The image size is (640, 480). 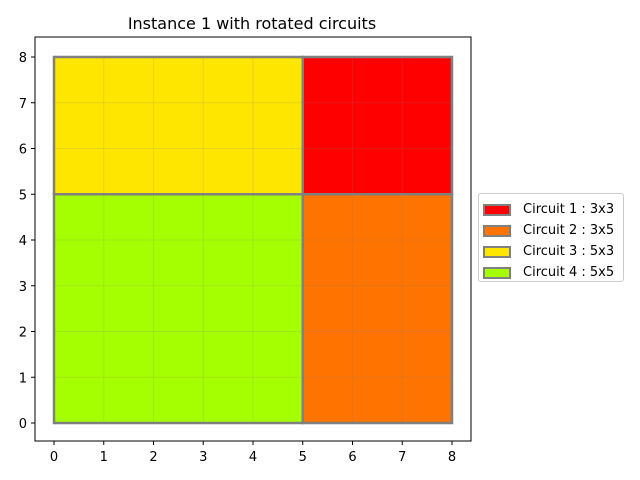 I want to click on legend-item: Circuit 3 : 5x3, so click(x=553, y=251).